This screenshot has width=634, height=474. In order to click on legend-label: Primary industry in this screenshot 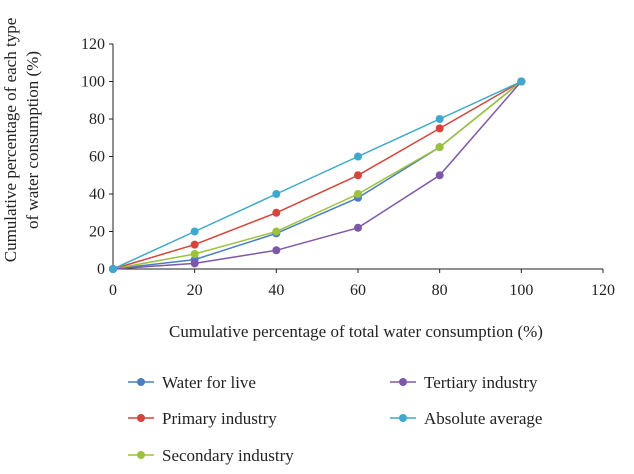, I will do `click(219, 418)`.